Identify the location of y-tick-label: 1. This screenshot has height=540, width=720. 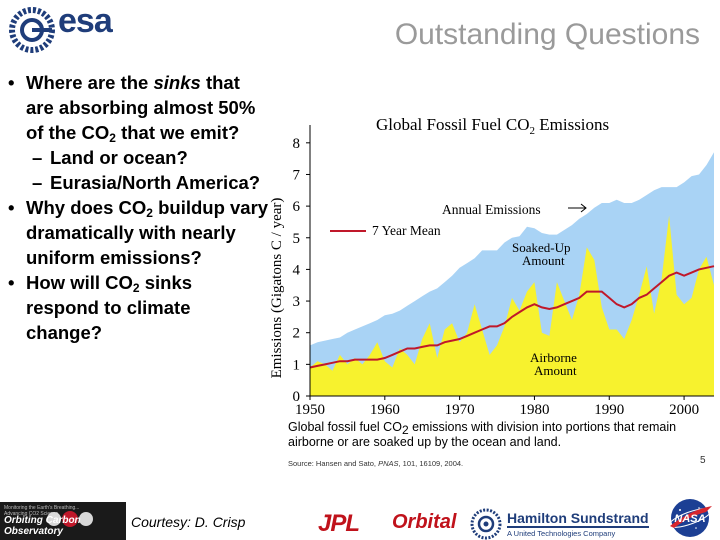
(297, 365).